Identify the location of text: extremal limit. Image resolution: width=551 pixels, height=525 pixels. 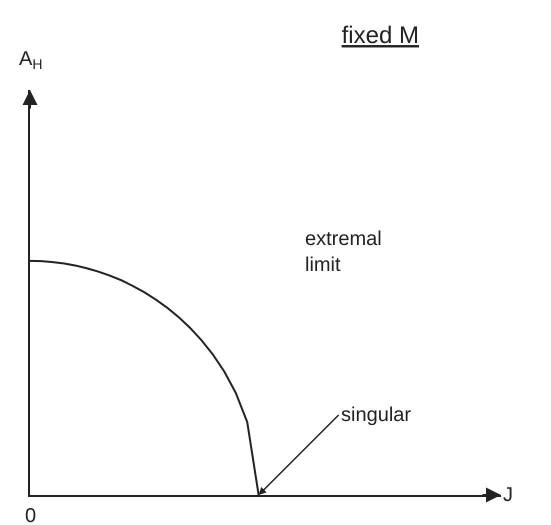
(343, 252).